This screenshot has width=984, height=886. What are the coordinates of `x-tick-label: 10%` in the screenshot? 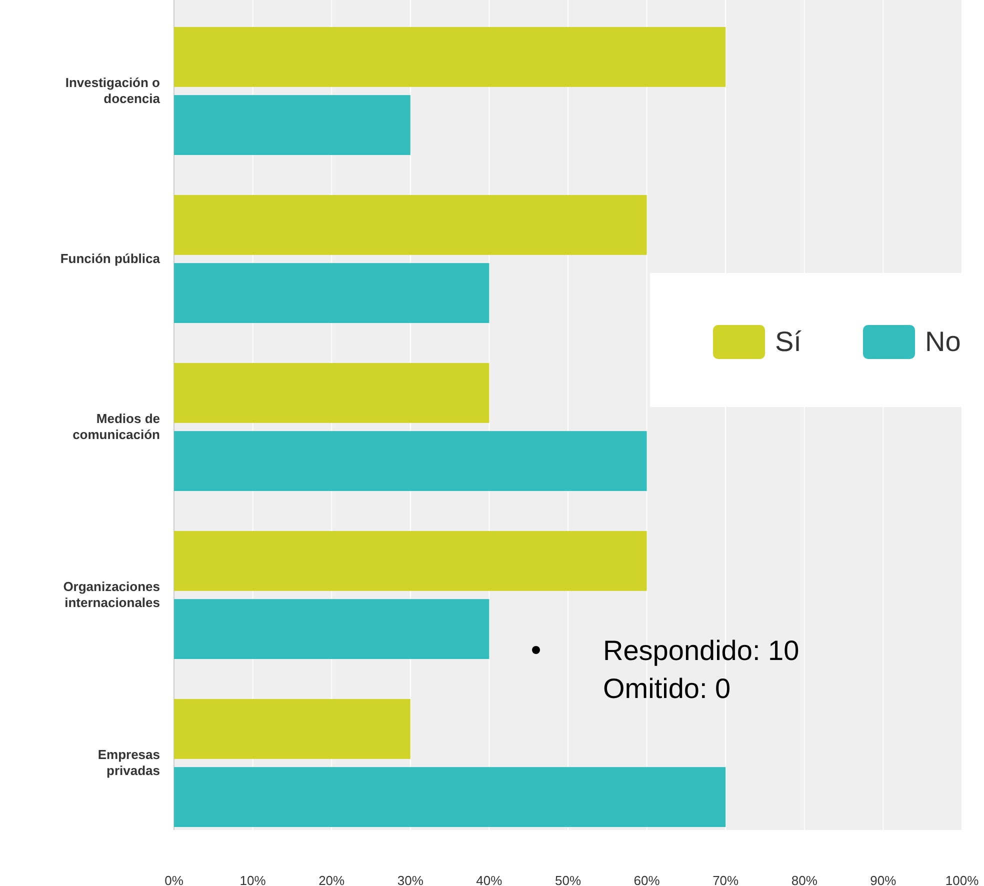 It's located at (253, 879).